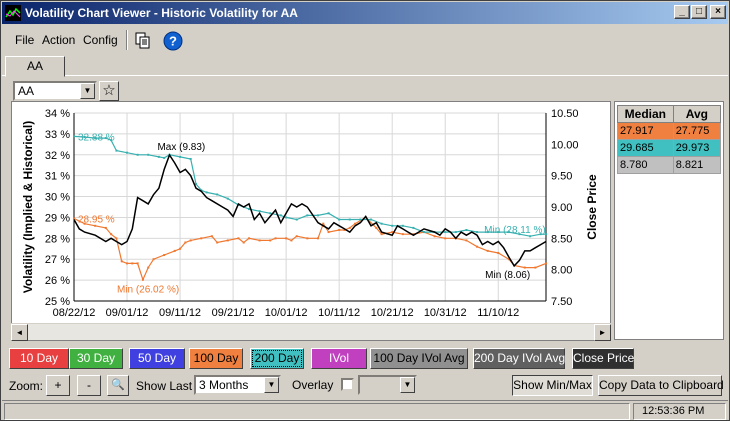  Describe the element at coordinates (127, 313) in the screenshot. I see `x-tick-label: 09/01/12` at that location.